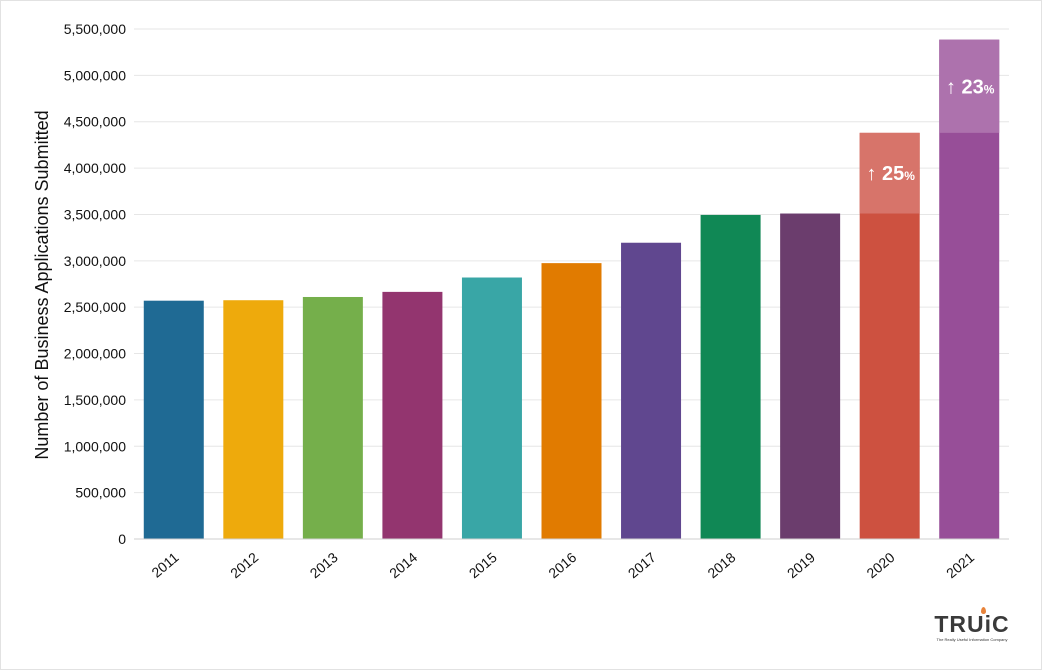 Image resolution: width=1042 pixels, height=670 pixels. What do you see at coordinates (972, 624) in the screenshot?
I see `logo-wordmark: TRUiC` at bounding box center [972, 624].